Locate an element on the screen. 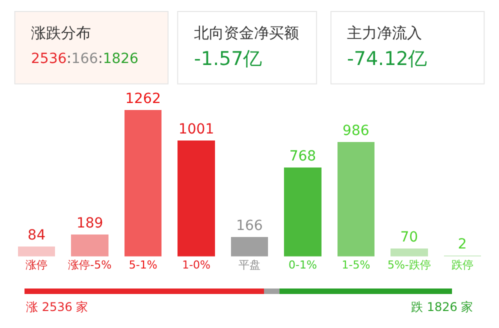  text: 北向资金净买额 is located at coordinates (246, 33).